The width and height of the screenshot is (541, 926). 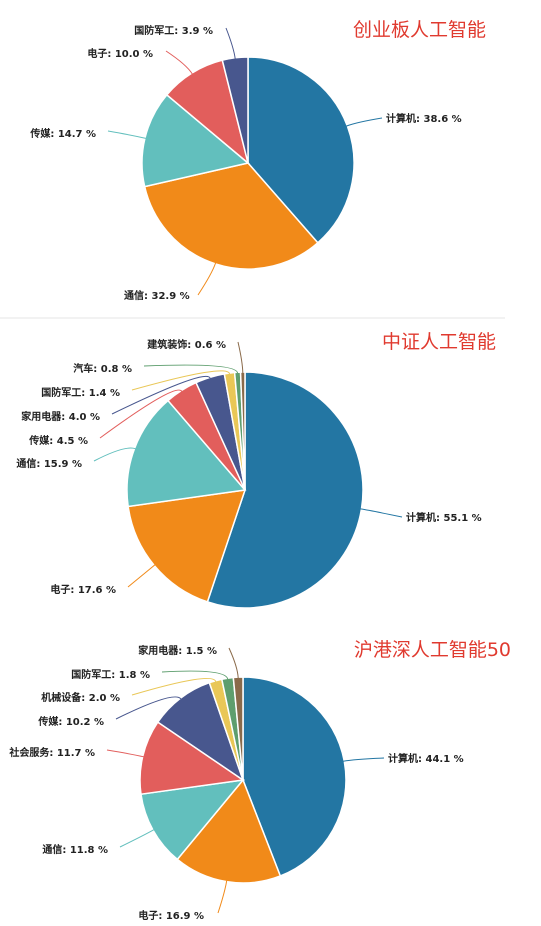 What do you see at coordinates (75, 849) in the screenshot?
I see `slice-label-3-3: 通信: 11.8 %` at bounding box center [75, 849].